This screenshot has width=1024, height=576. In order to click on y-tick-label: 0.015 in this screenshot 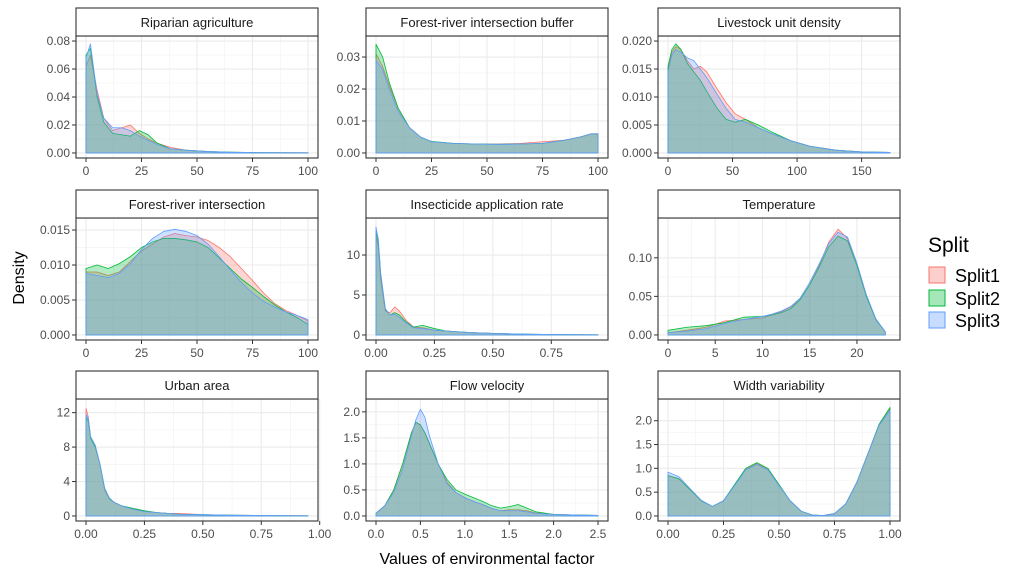, I will do `click(55, 230)`.